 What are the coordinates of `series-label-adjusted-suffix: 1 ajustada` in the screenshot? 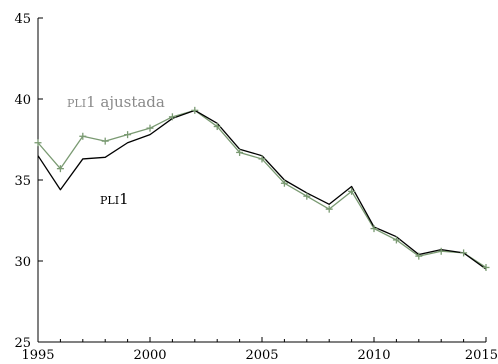 It's located at (125, 102).